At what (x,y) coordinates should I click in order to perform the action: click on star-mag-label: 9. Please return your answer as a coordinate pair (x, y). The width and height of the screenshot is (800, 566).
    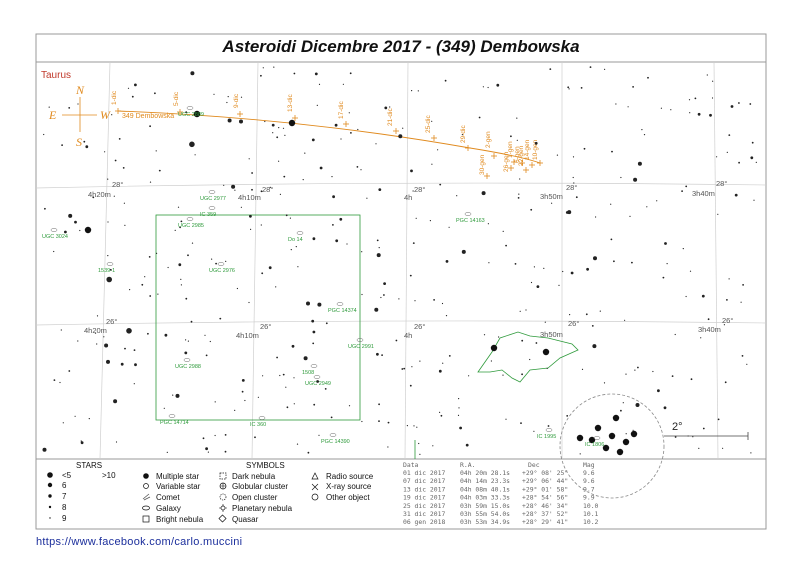
    Looking at the image, I should click on (64, 518).